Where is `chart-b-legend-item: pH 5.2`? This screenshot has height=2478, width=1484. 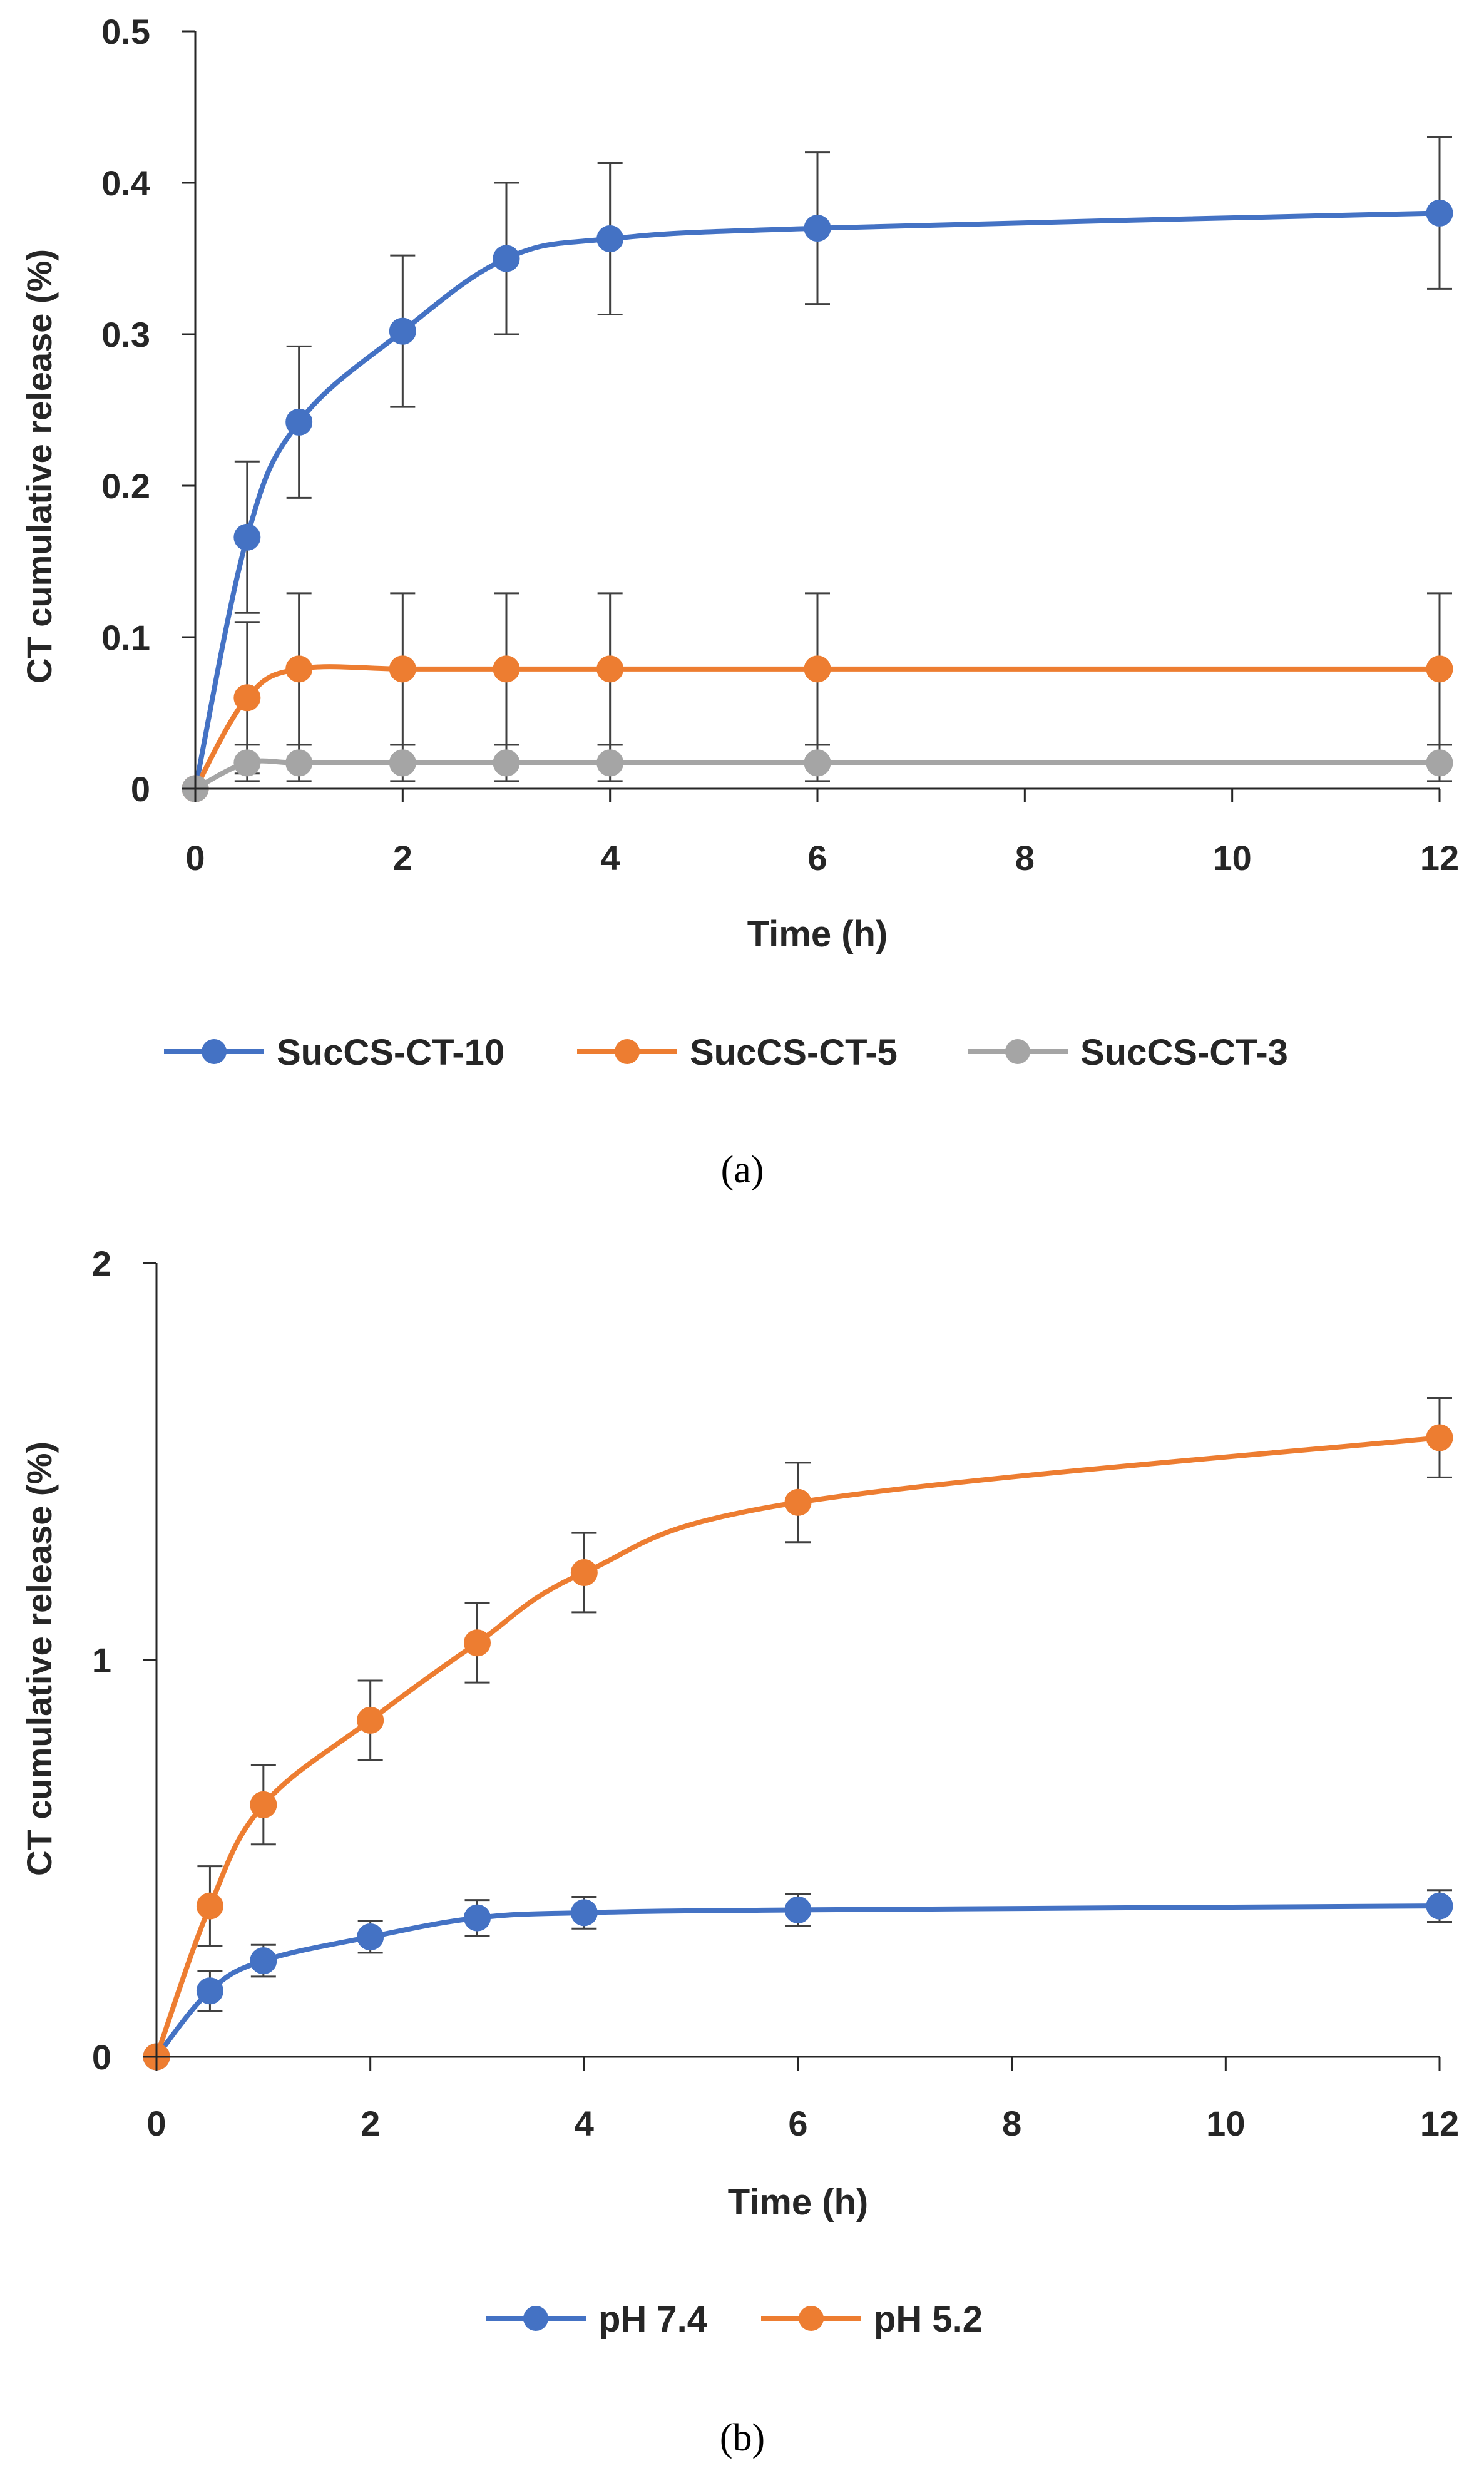
chart-b-legend-item: pH 5.2 is located at coordinates (872, 2319).